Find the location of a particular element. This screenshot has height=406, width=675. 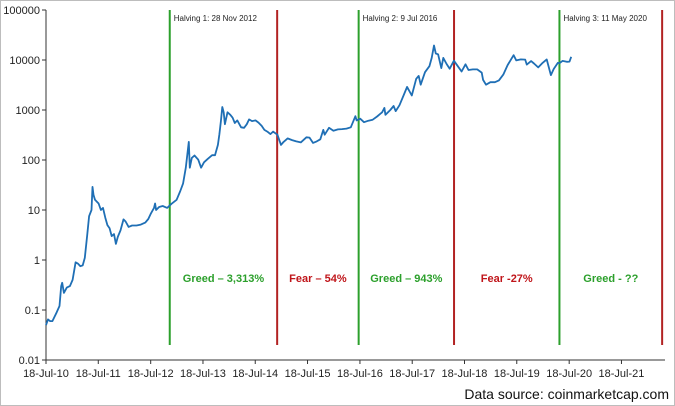

x-tick-label: 18-Jul-13 is located at coordinates (203, 374).